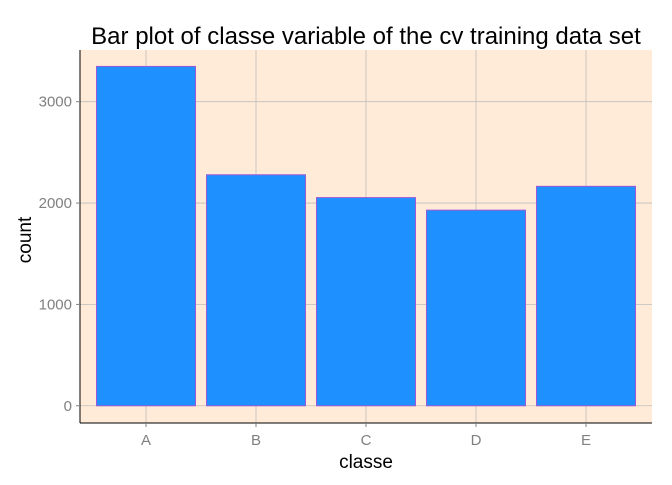 The height and width of the screenshot is (485, 672). Describe the element at coordinates (366, 440) in the screenshot. I see `x-tick-label: C` at that location.